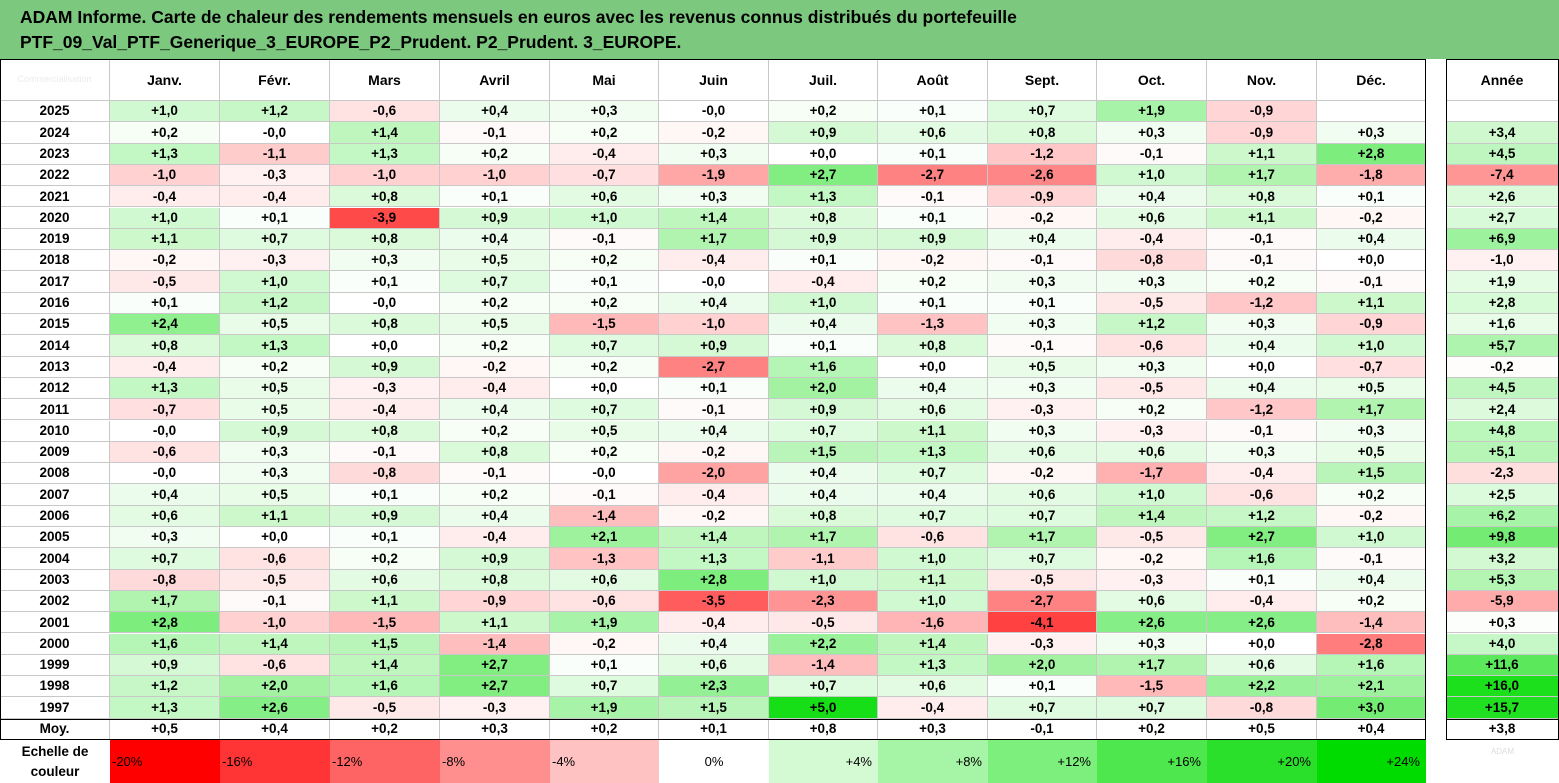 The height and width of the screenshot is (783, 1559). Describe the element at coordinates (55, 112) in the screenshot. I see `row-label-2025: 2025` at that location.